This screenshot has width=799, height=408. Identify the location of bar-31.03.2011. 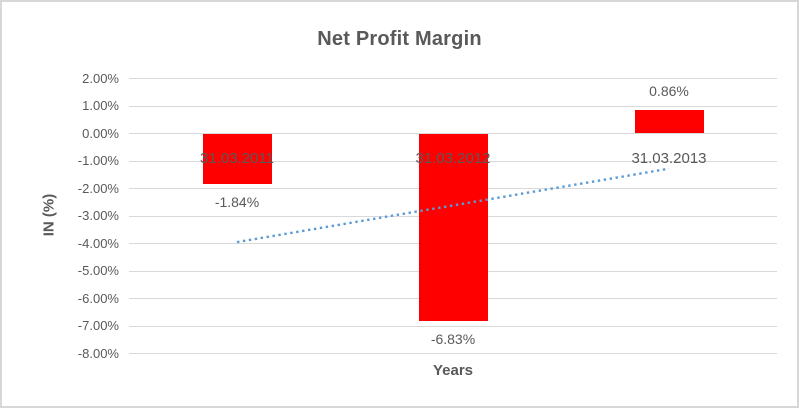
(237, 159).